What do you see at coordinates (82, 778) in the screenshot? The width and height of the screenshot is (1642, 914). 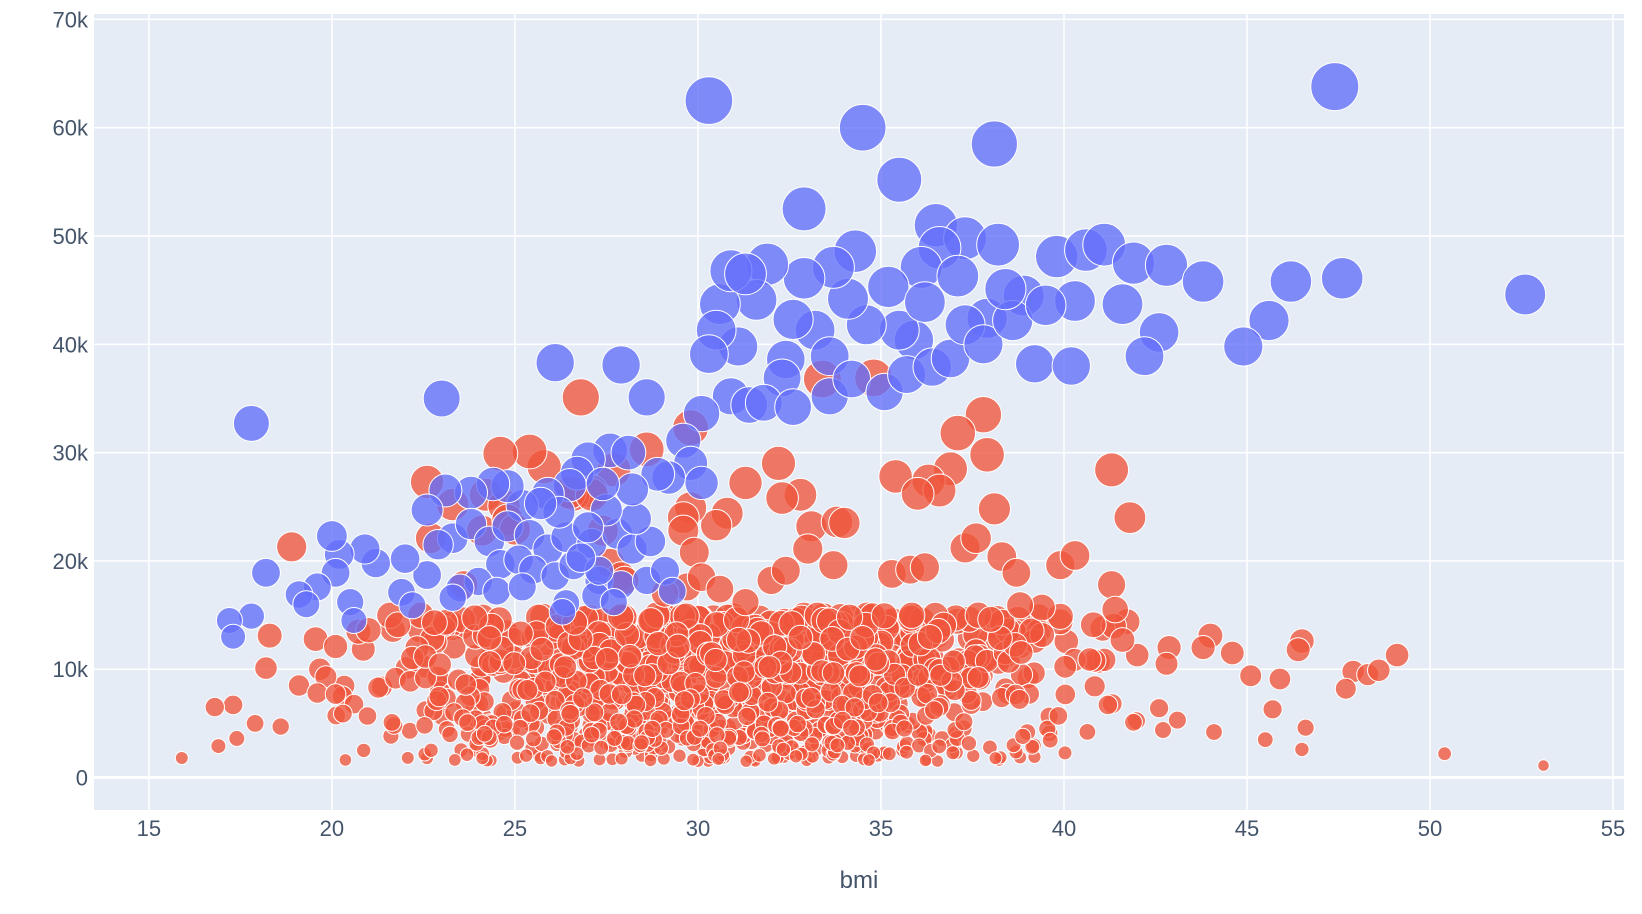 I see `y-tick-label: 0` at bounding box center [82, 778].